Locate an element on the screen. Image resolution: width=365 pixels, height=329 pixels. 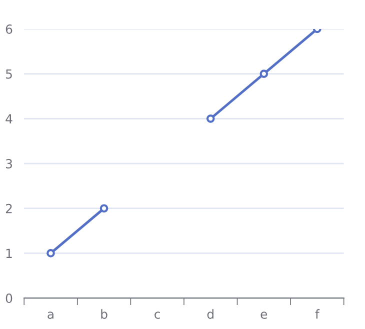
y-tick-label: 3 is located at coordinates (9, 163).